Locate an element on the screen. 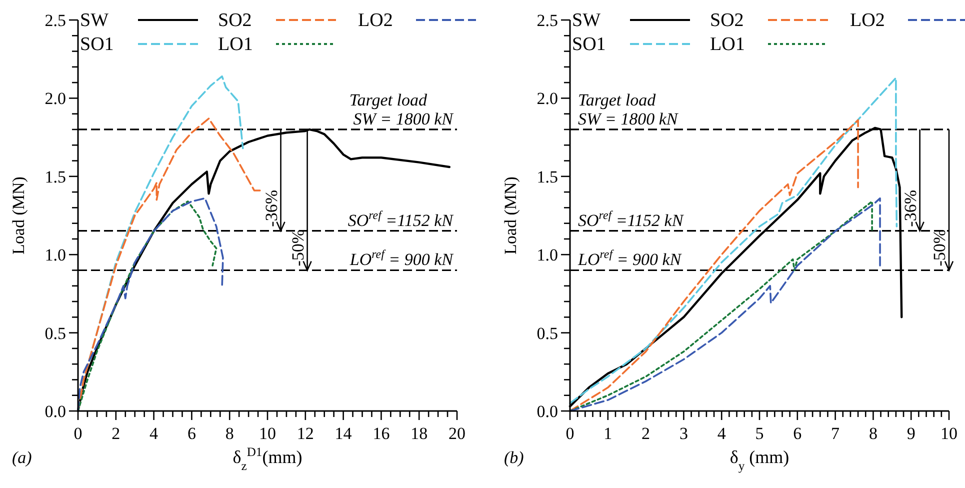 The height and width of the screenshot is (488, 965). x-tick-label: 7 is located at coordinates (835, 433).